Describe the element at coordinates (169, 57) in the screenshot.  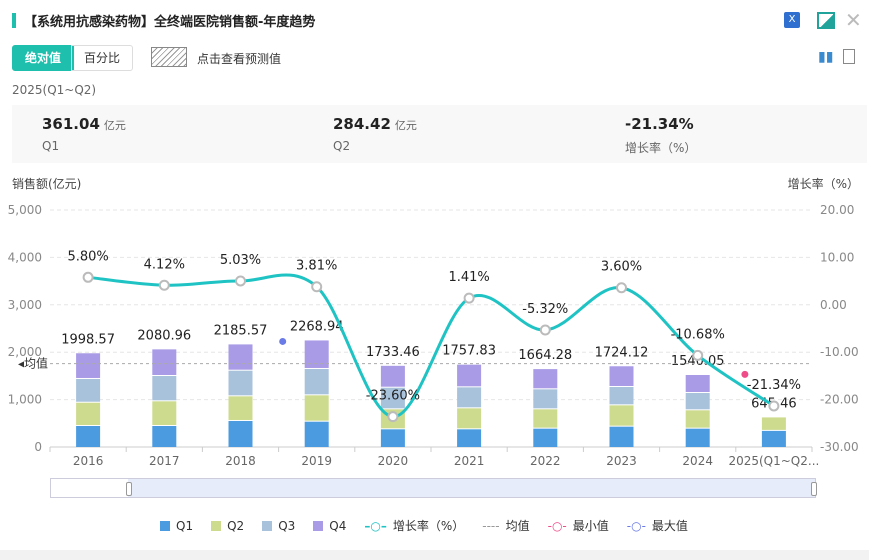
I see `forecast-pattern-icon` at that location.